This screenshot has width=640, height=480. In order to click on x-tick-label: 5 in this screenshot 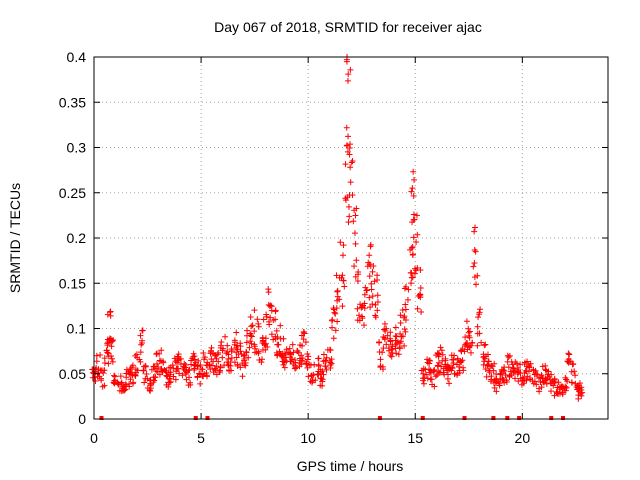, I will do `click(201, 438)`.